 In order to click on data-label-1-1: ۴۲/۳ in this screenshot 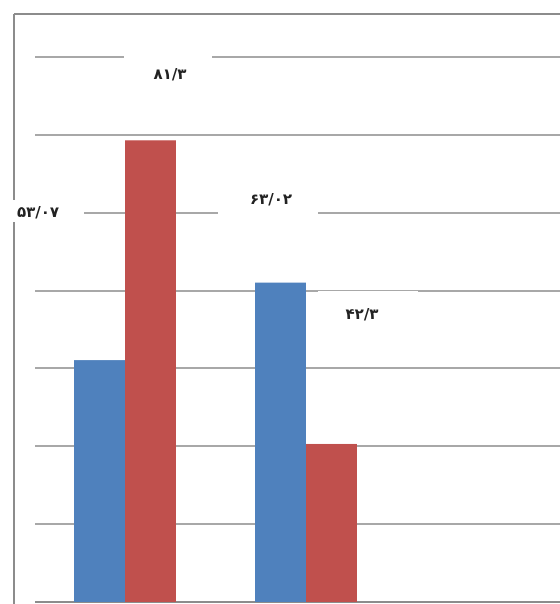, I will do `click(362, 314)`.